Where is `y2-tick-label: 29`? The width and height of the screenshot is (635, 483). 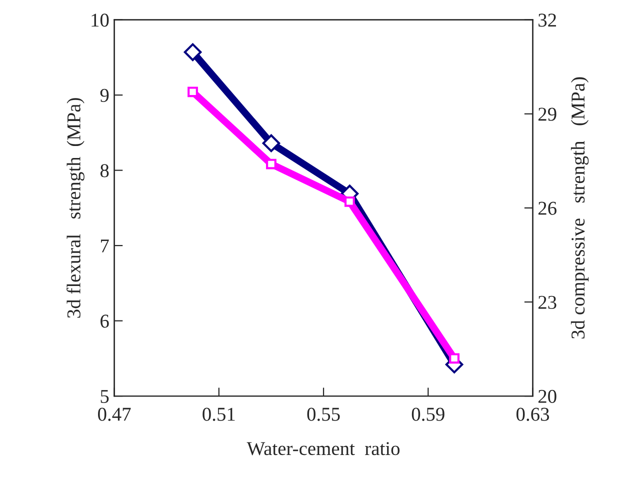
y2-tick-label: 29 is located at coordinates (547, 114).